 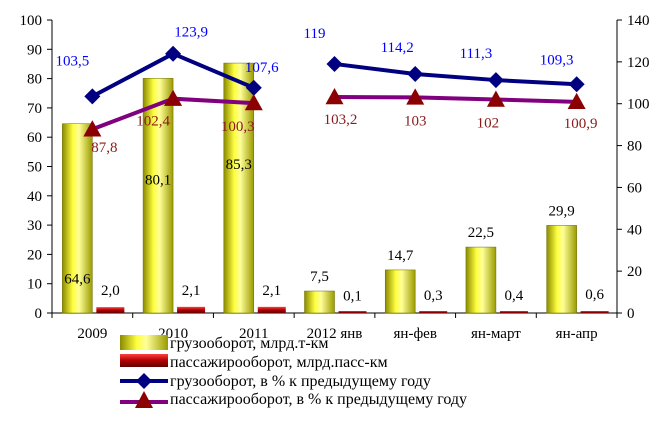 I want to click on y-left-tick-label: 50, so click(x=34, y=168).